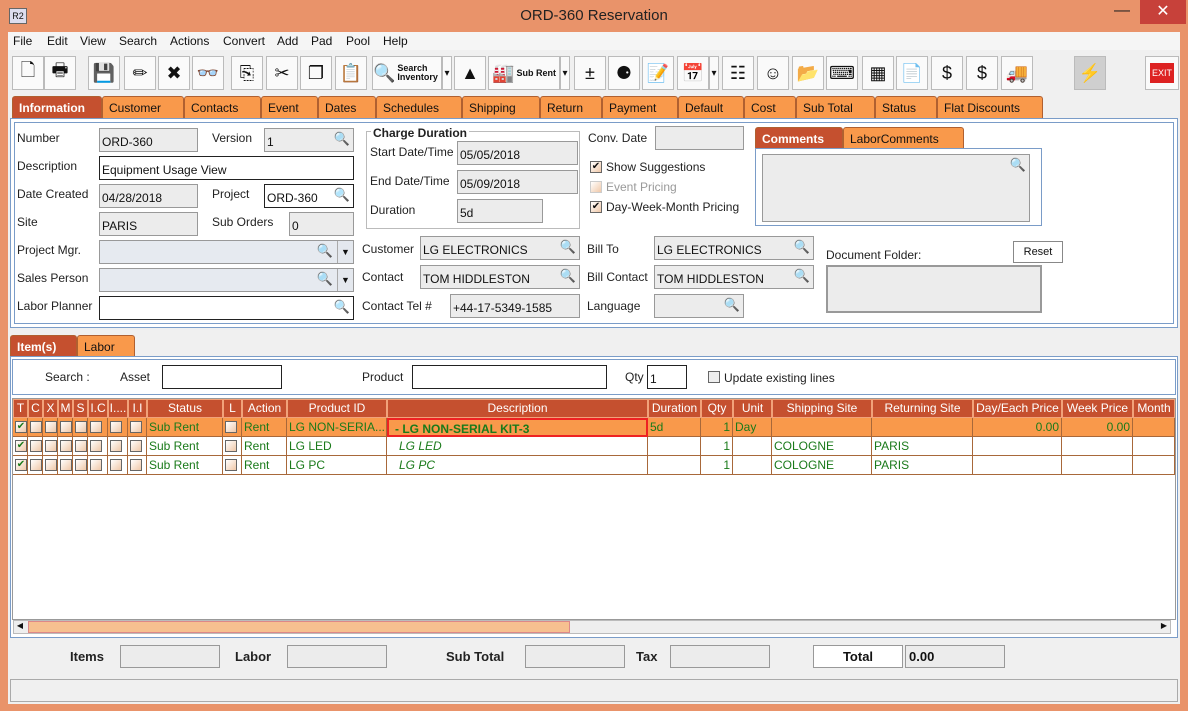 The image size is (1188, 711). Describe the element at coordinates (717, 408) in the screenshot. I see `column-header: Qty` at that location.